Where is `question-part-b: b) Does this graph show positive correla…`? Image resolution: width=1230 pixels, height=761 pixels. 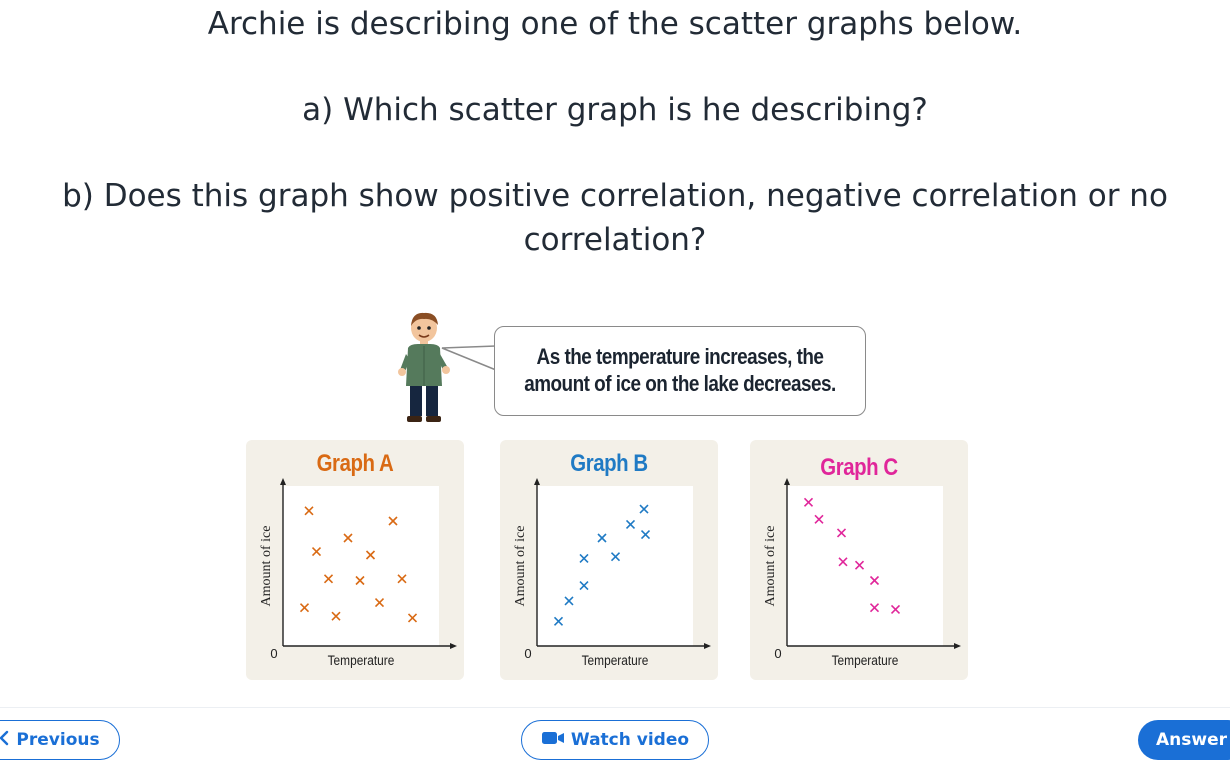 question-part-b: b) Does this graph show positive correla… is located at coordinates (615, 218).